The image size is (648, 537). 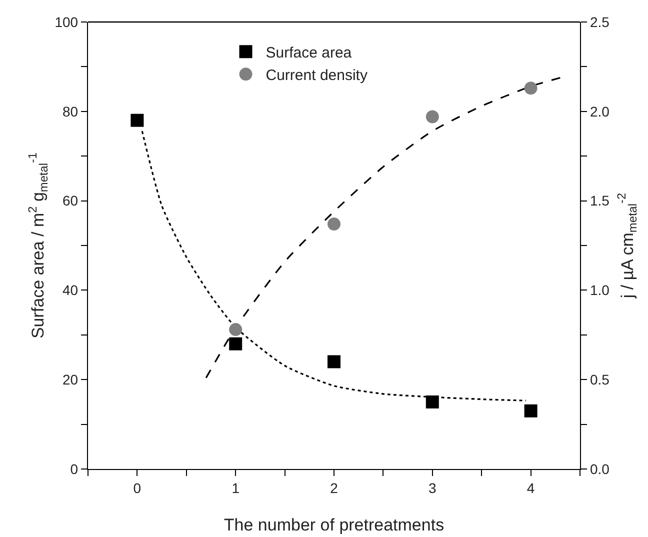 What do you see at coordinates (334, 488) in the screenshot?
I see `x-tick-label: 2` at bounding box center [334, 488].